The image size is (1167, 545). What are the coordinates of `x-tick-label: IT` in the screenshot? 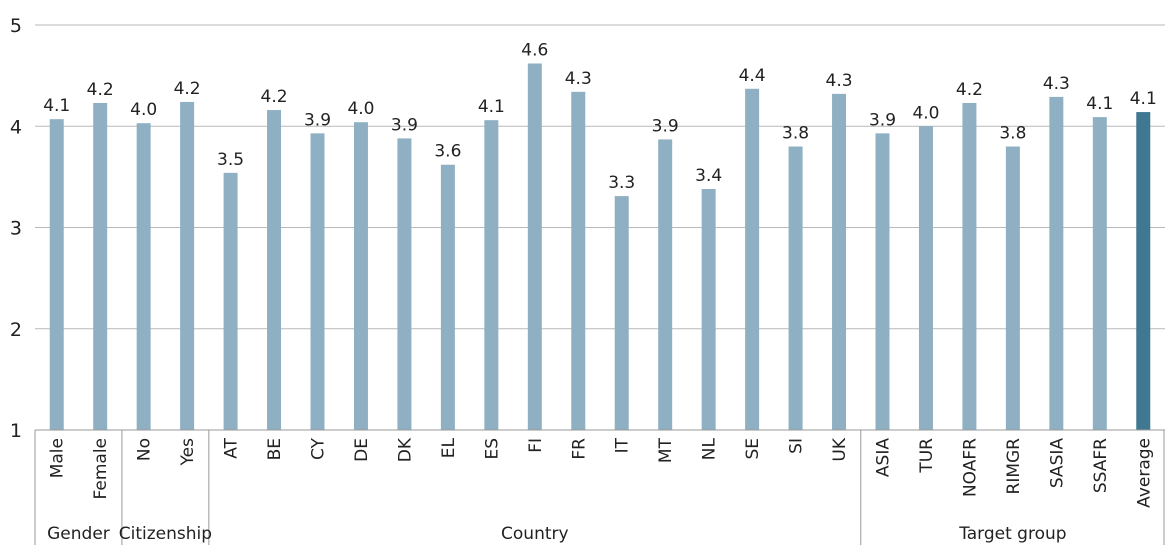 It's located at (623, 445).